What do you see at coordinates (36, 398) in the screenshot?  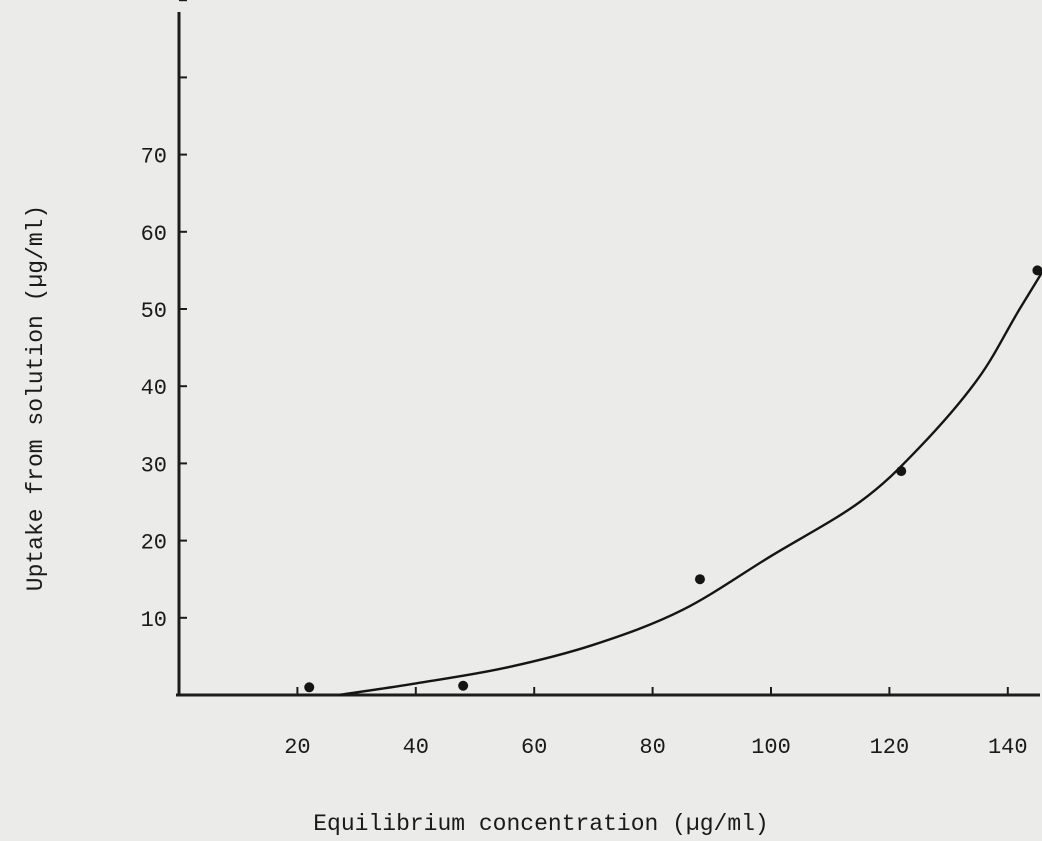 I see `y-axis-title: Uptake from solution (µg/ml)` at bounding box center [36, 398].